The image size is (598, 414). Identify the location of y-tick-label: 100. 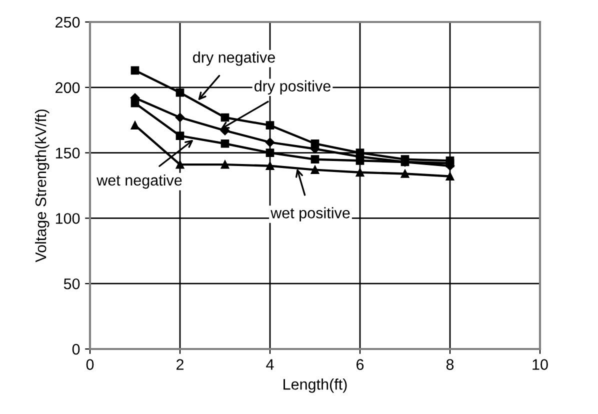
(68, 218).